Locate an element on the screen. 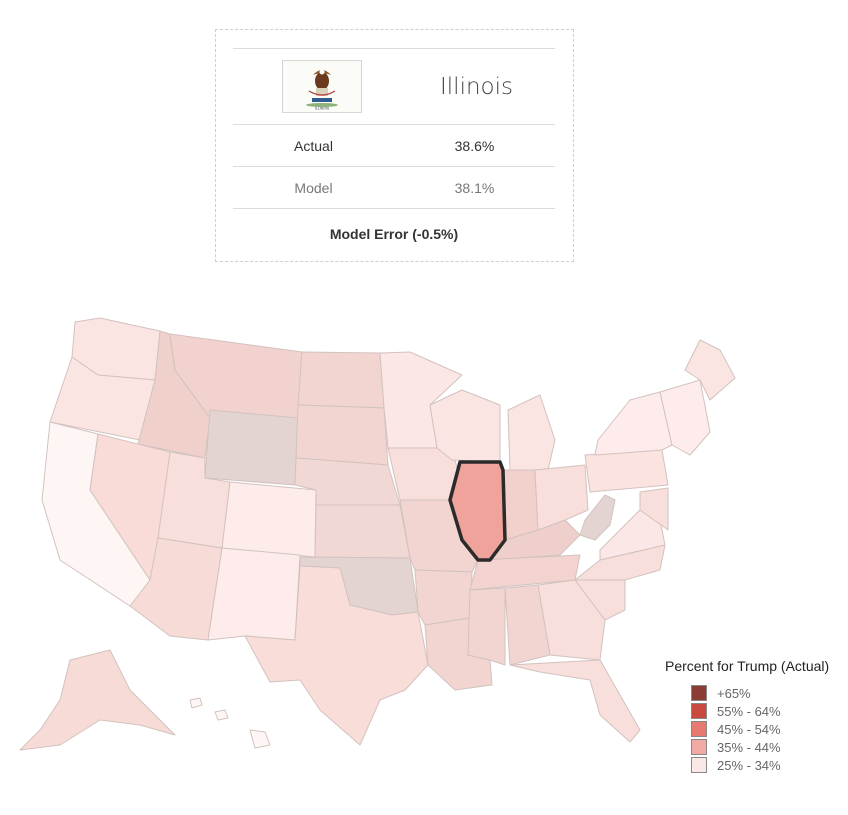 This screenshot has height=815, width=848. model-value: 38.1% is located at coordinates (474, 187).